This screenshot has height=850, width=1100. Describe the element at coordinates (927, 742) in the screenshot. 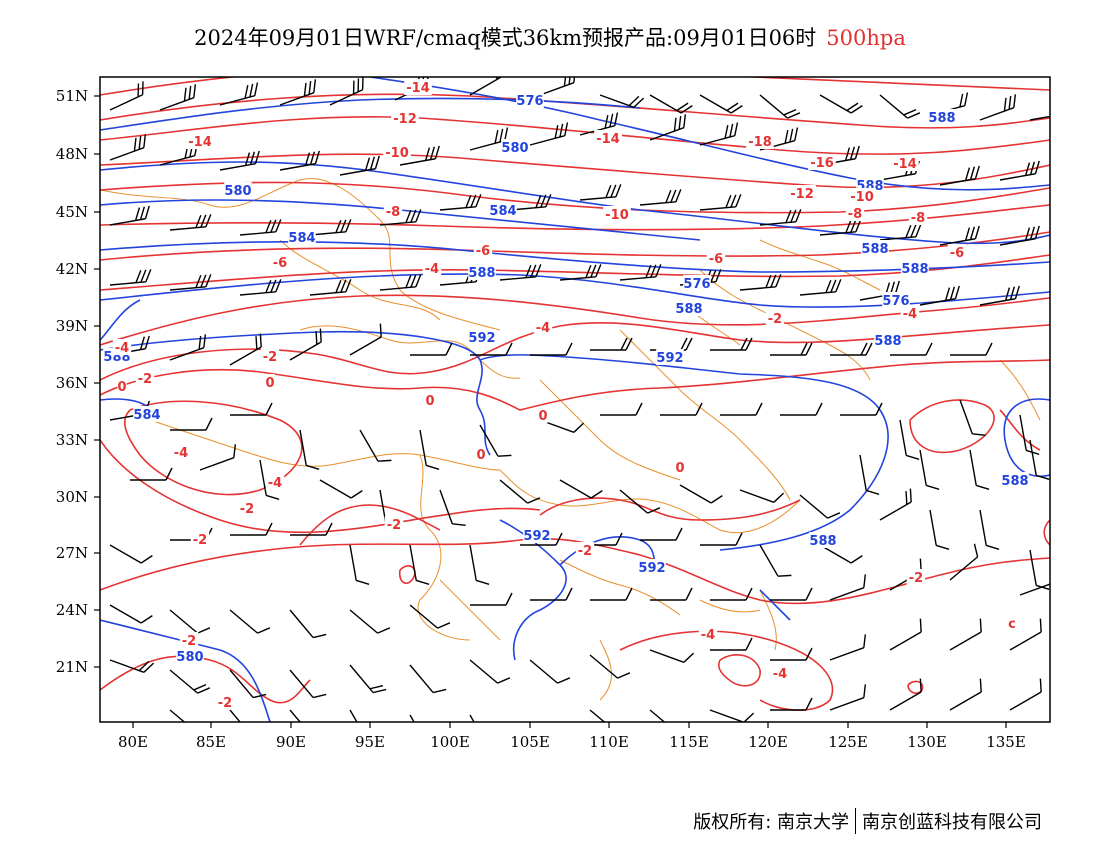

I see `lon-tick-label: 130E` at that location.